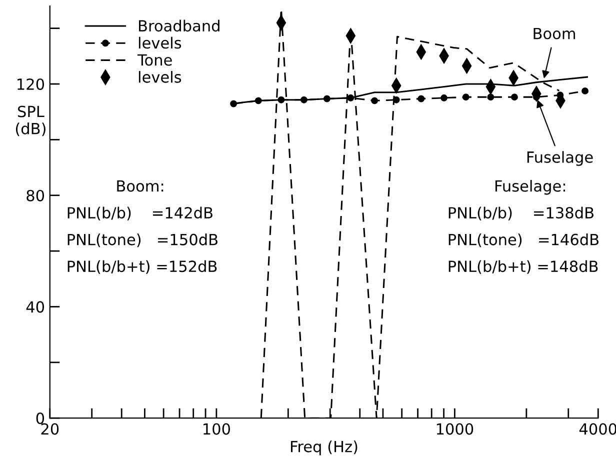 The width and height of the screenshot is (616, 463). I want to click on annotation: PNL(b/b+t) =148dB, so click(523, 267).